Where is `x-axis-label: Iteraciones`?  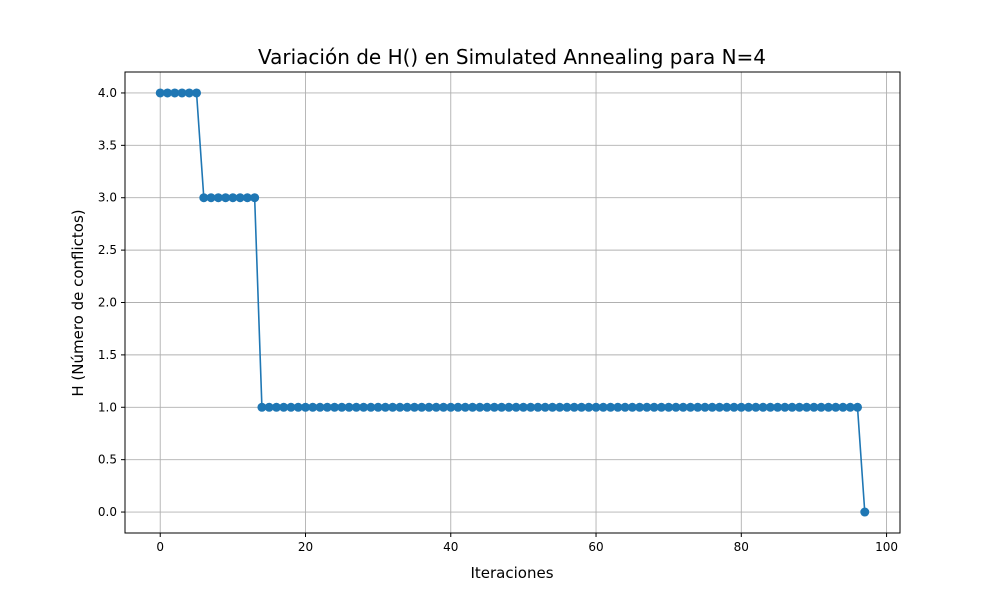
x-axis-label: Iteraciones is located at coordinates (511, 573).